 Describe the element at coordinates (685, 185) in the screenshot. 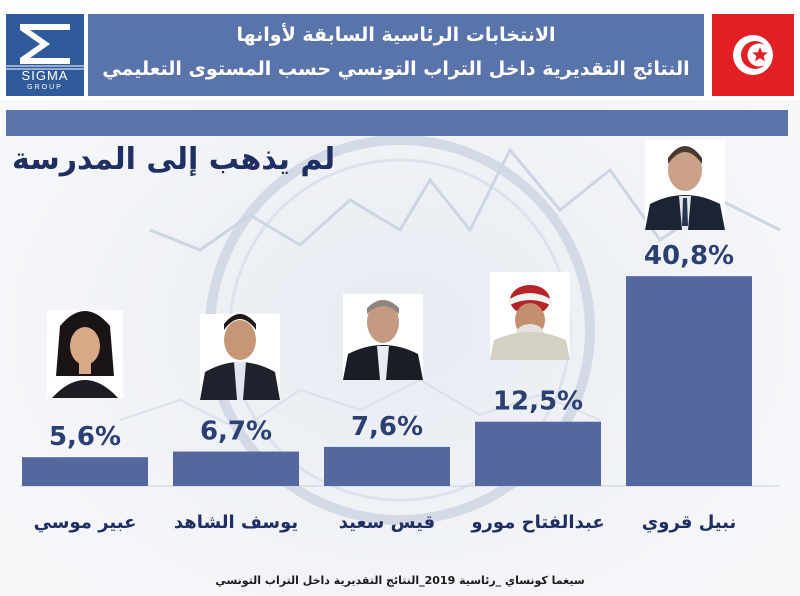

I see `portrait-nabil-karoui` at that location.